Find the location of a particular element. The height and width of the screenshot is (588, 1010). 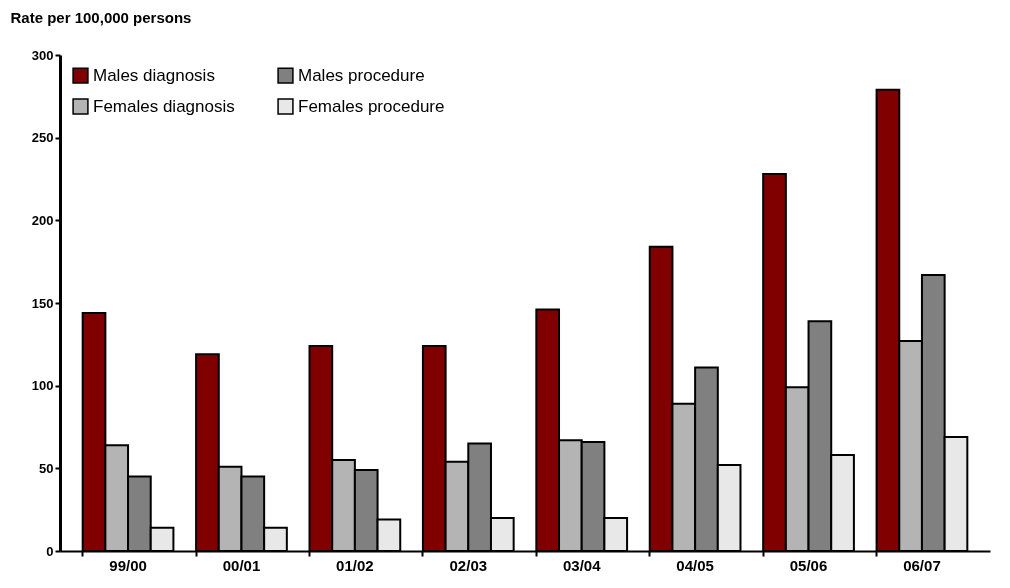

y-tick-label: 300 is located at coordinates (42, 55).